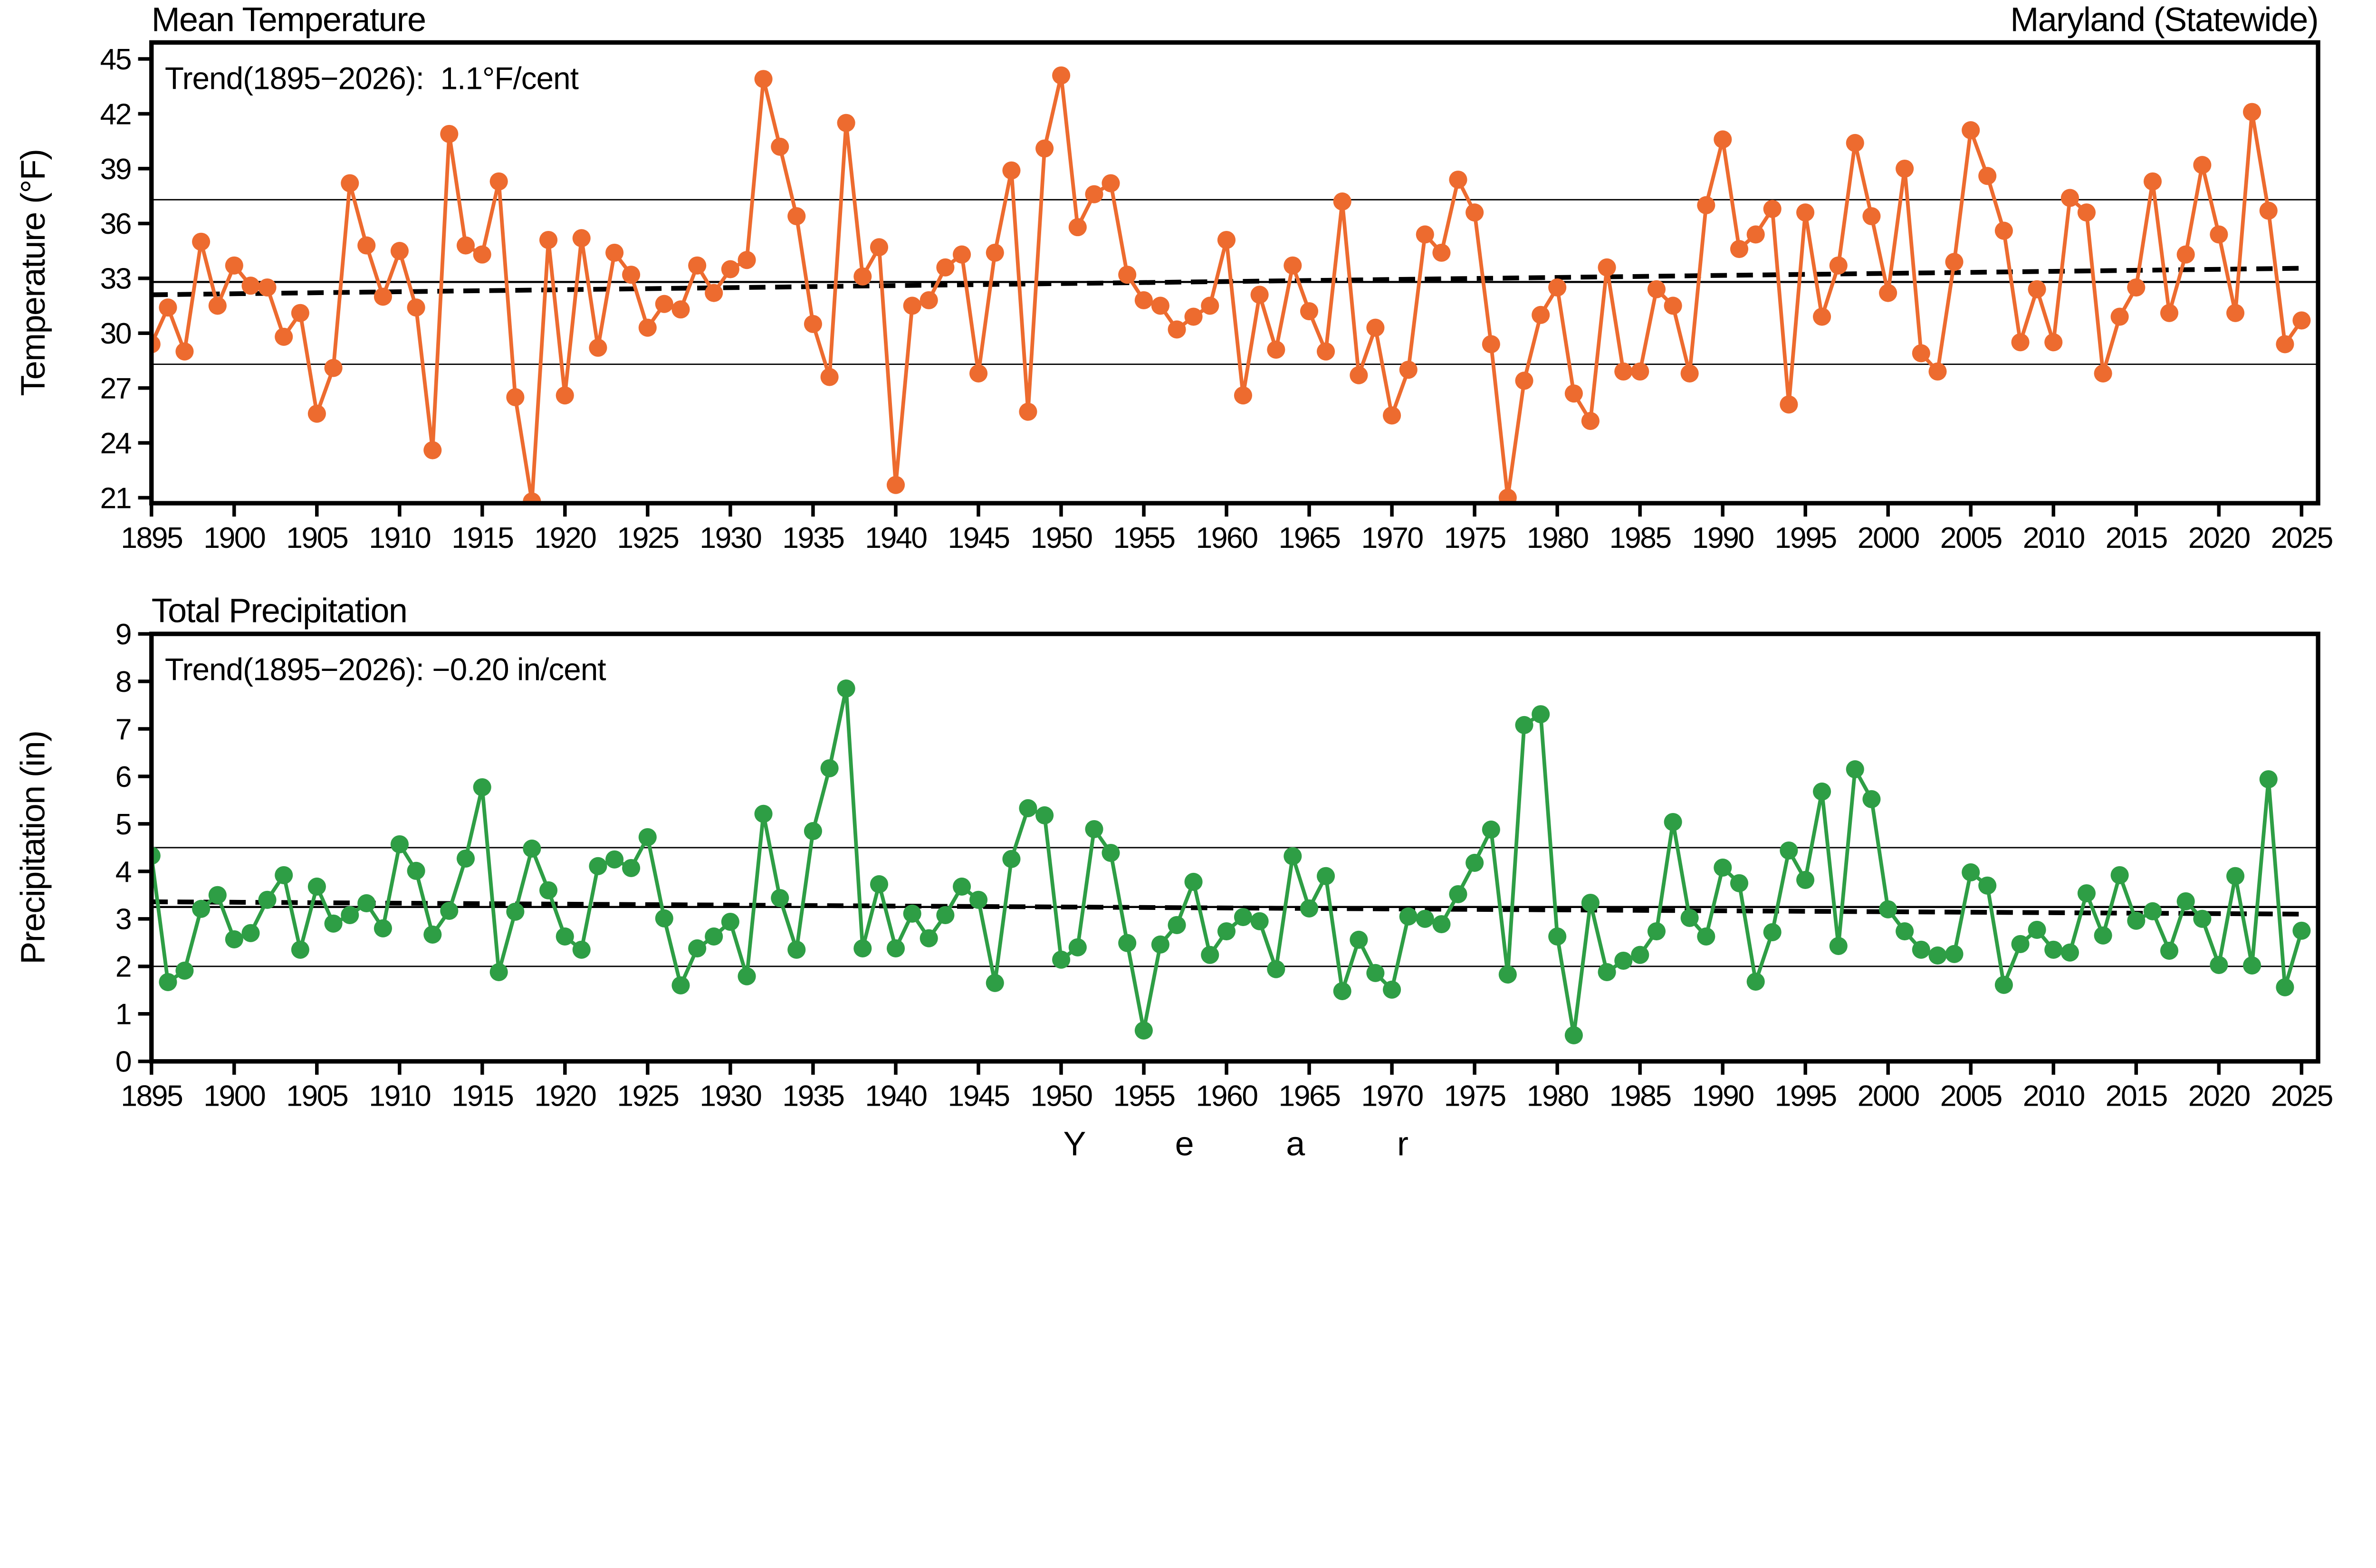 This screenshot has width=2376, height=1568. I want to click on precip-marker-1916, so click(498, 973).